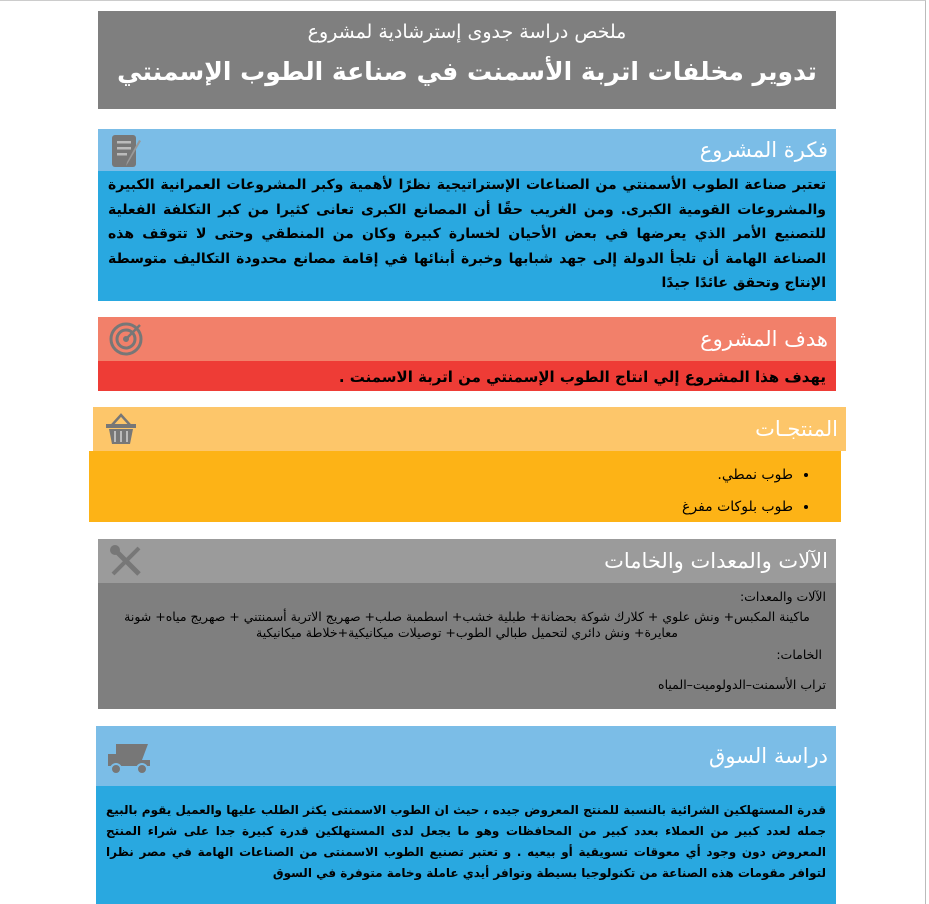 Image resolution: width=929 pixels, height=904 pixels. I want to click on equipment-label: الآلات والمعدات:, so click(782, 596).